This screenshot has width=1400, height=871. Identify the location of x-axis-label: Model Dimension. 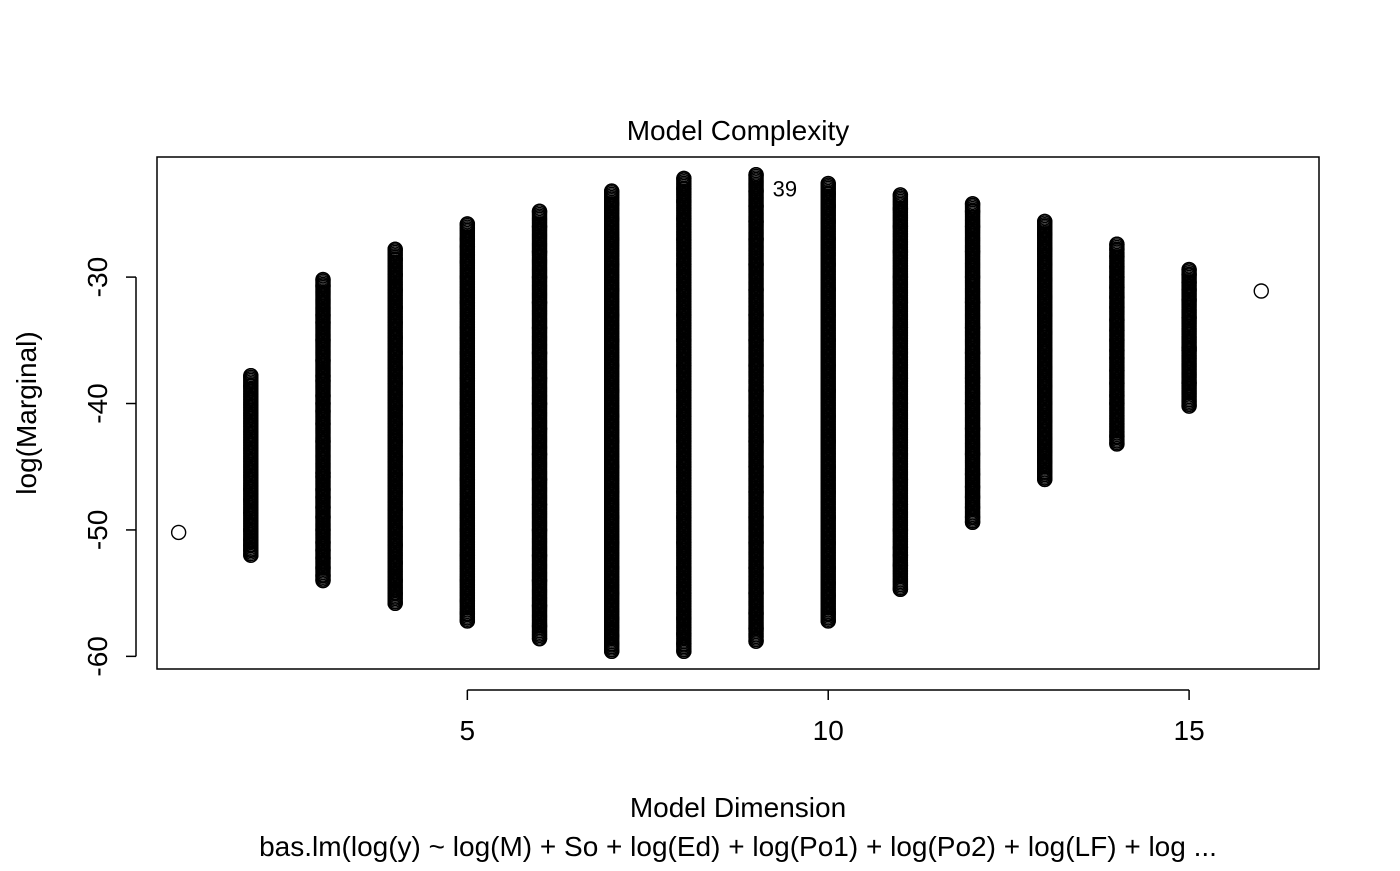
(738, 807).